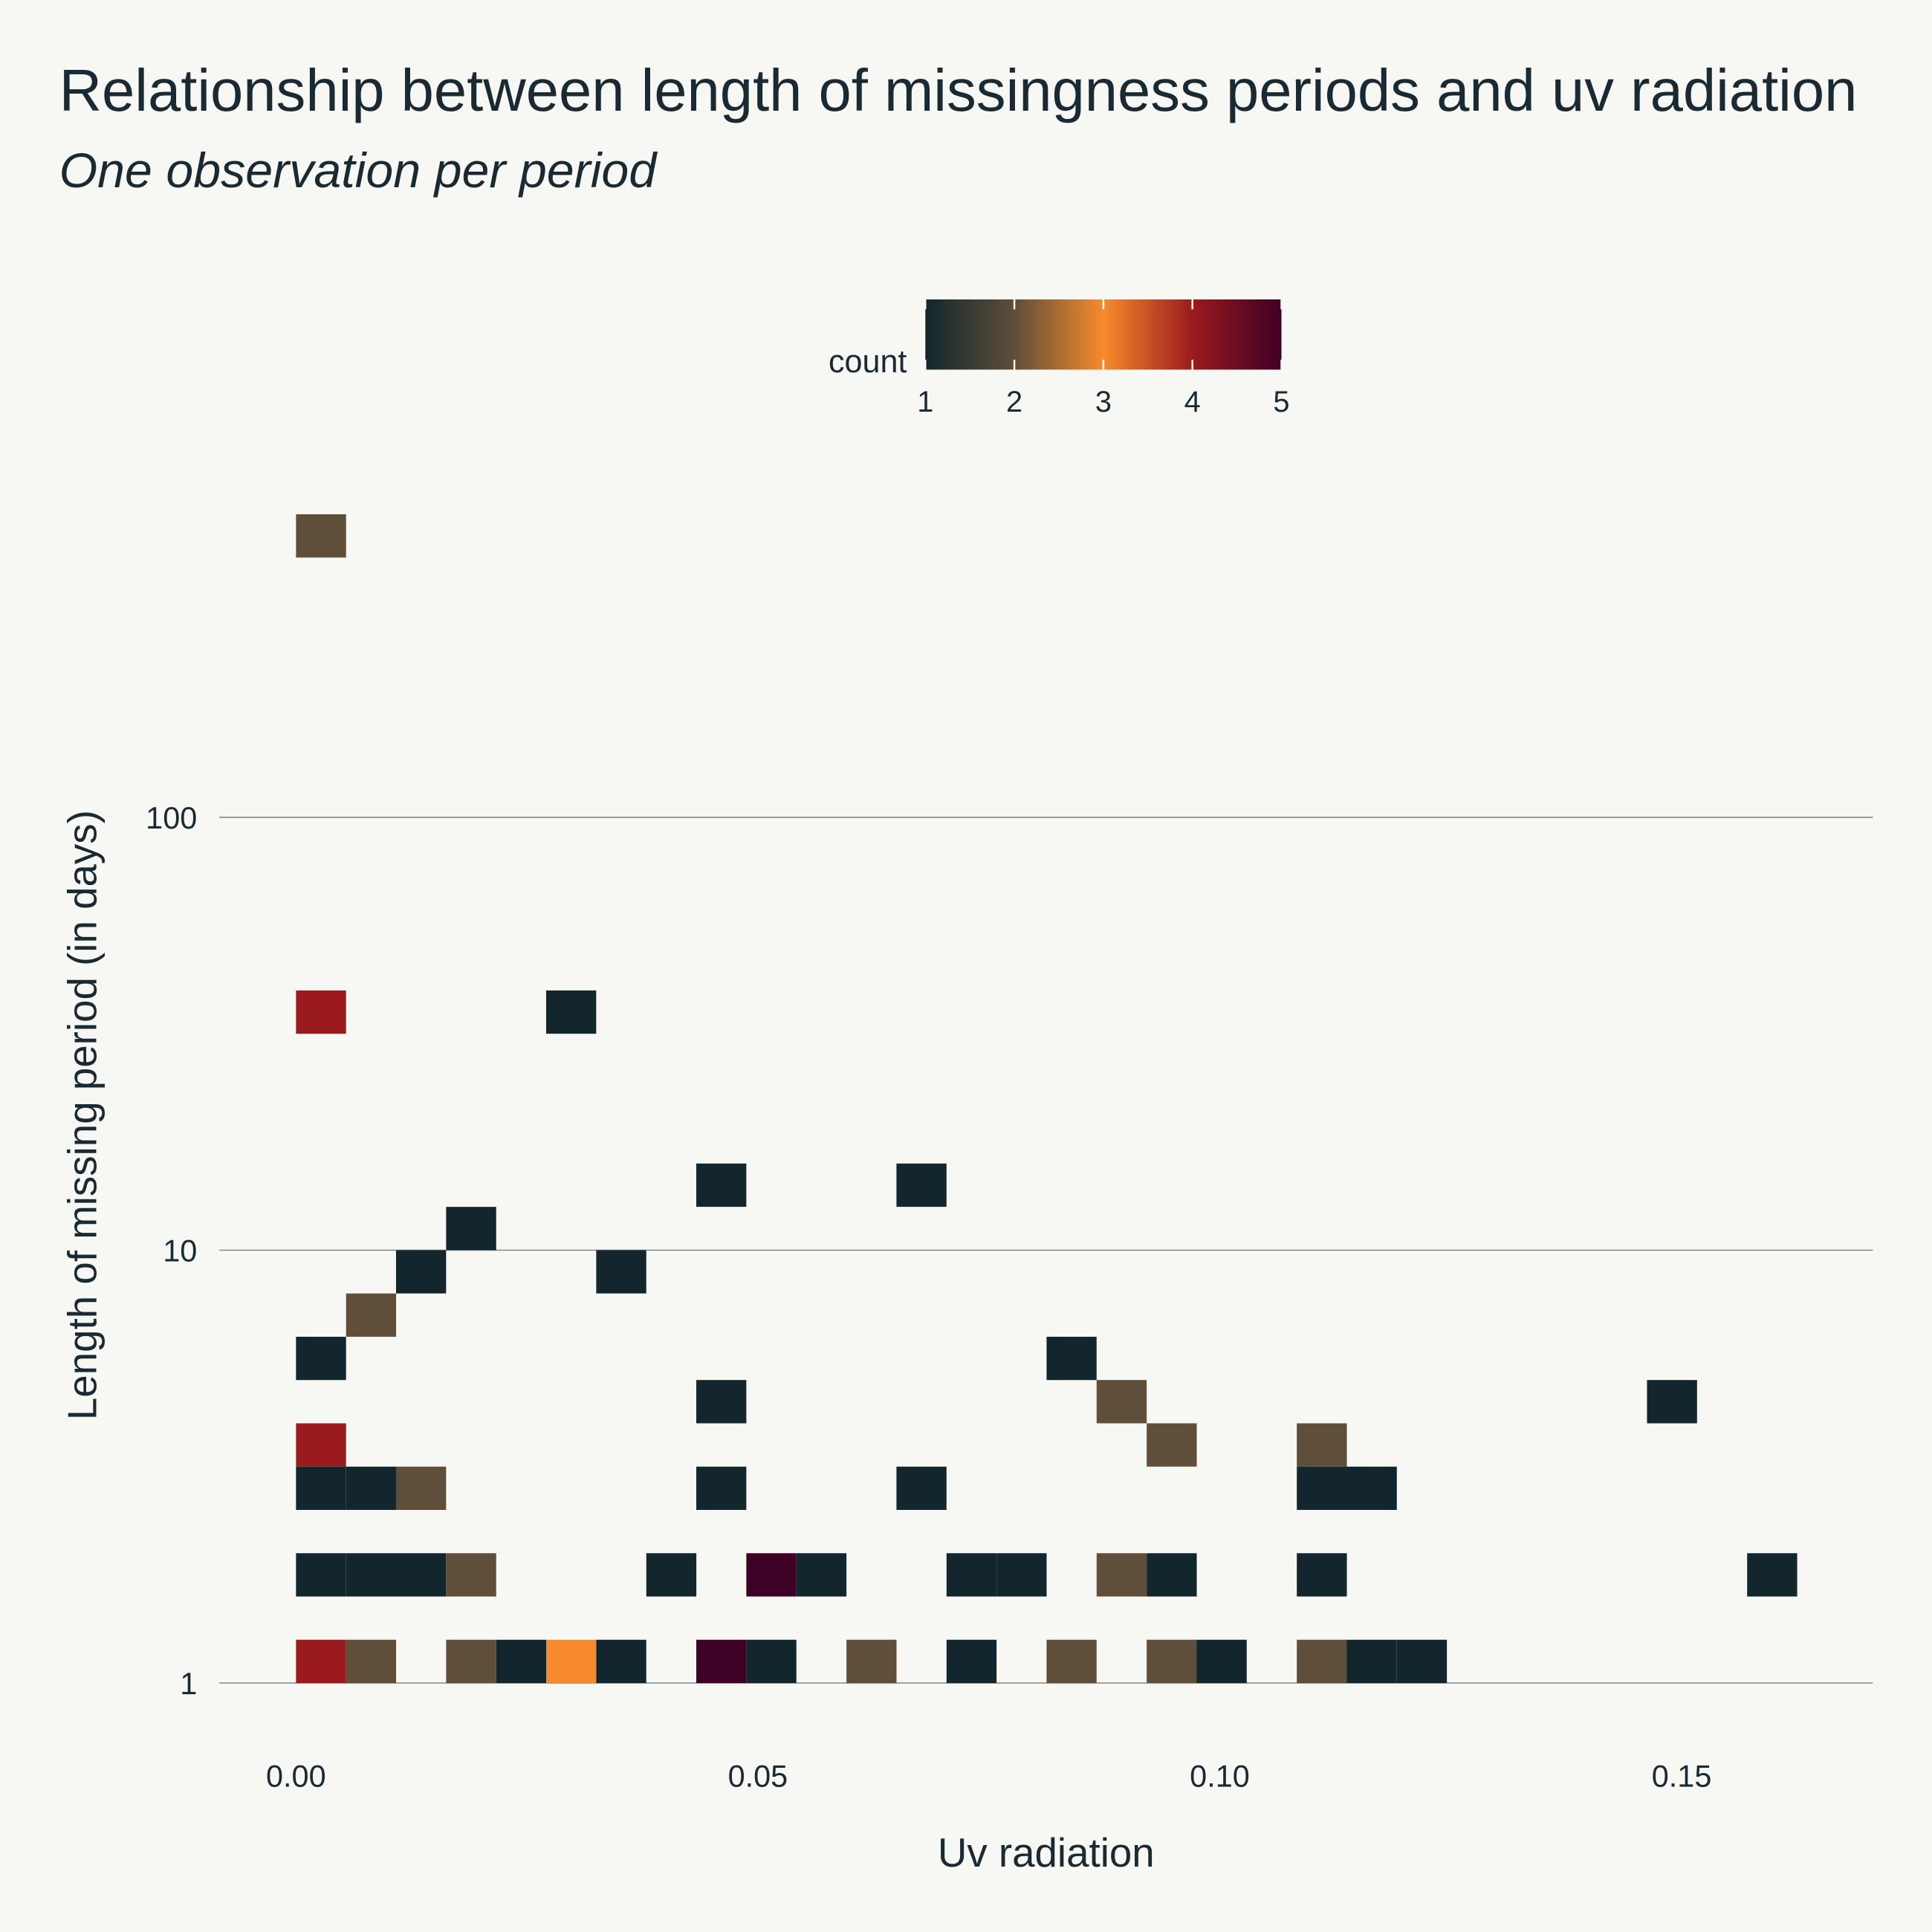 Image resolution: width=1932 pixels, height=1932 pixels. I want to click on colorbar-tick-label: 1, so click(925, 402).